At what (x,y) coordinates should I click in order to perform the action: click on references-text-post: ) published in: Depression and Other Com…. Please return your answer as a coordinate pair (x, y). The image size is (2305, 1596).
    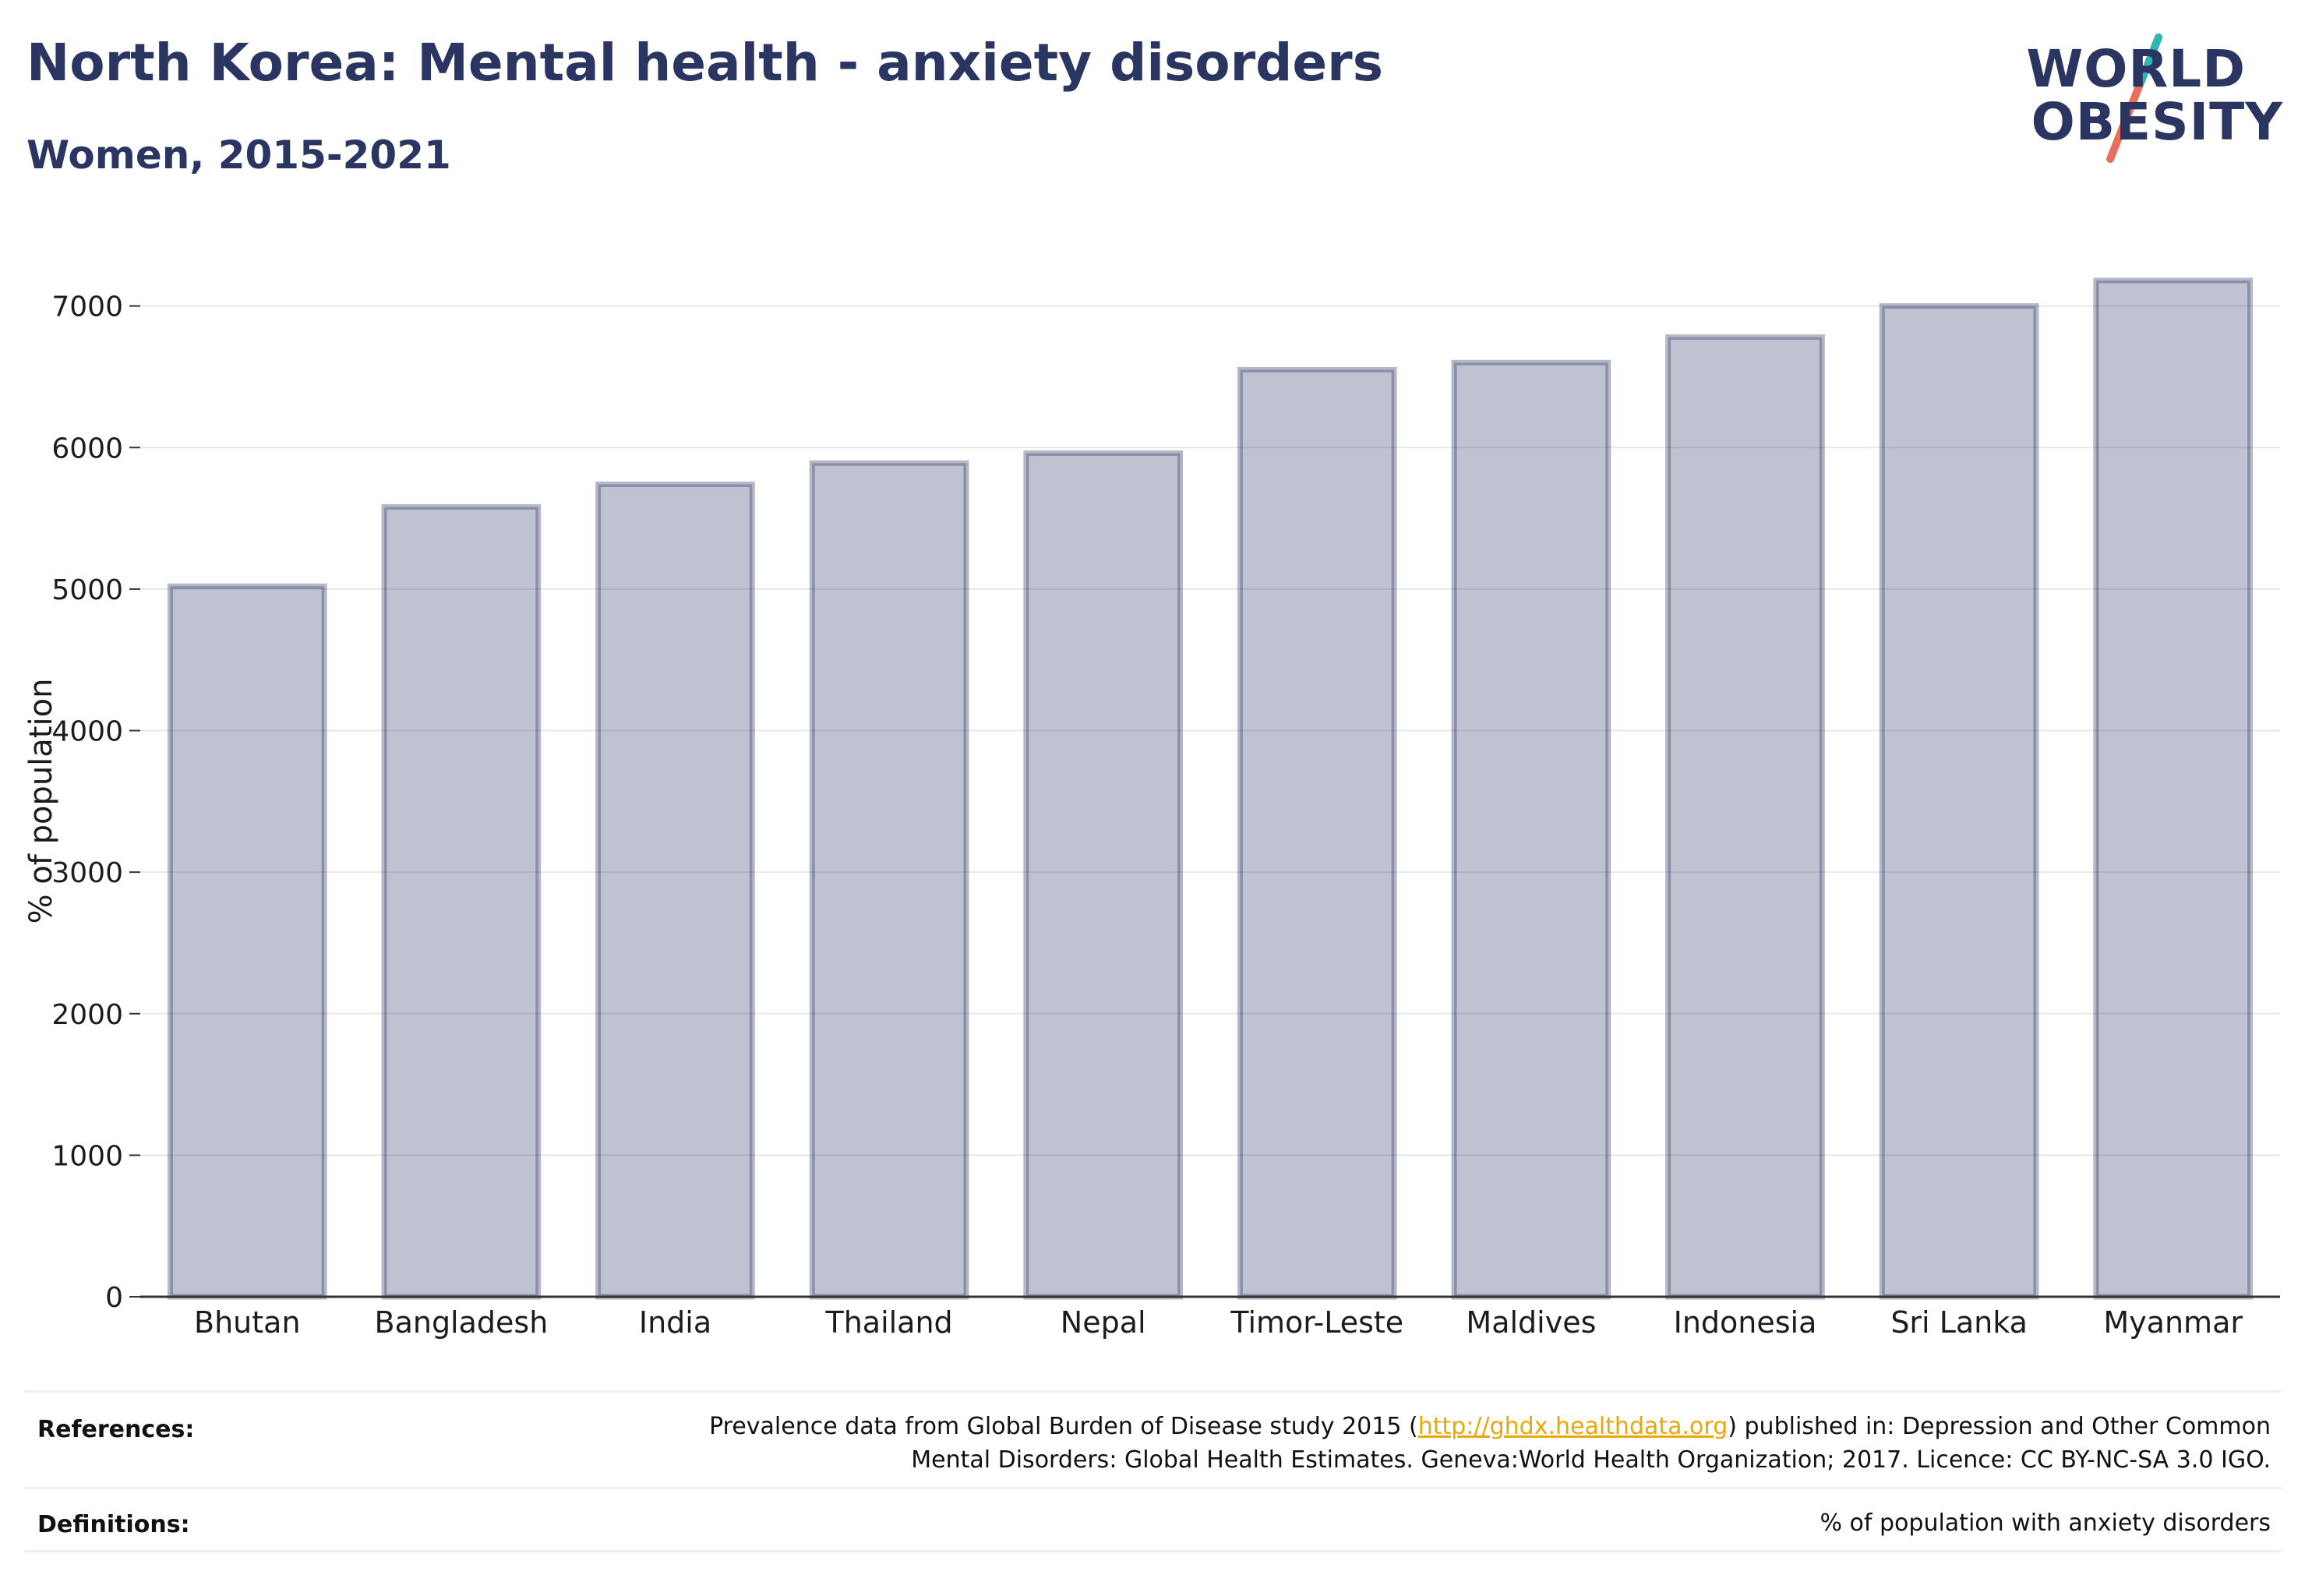
    Looking at the image, I should click on (1999, 1426).